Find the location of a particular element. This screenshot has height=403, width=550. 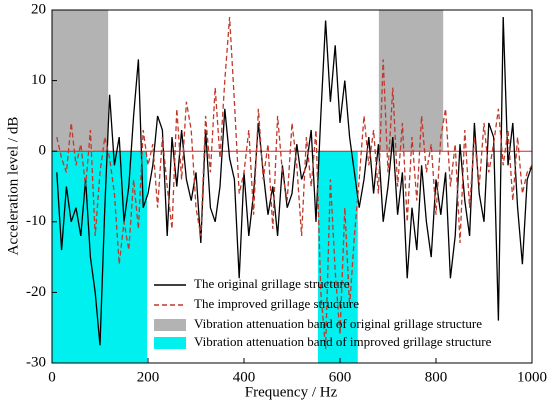

x-tick-label: 800 is located at coordinates (436, 377).